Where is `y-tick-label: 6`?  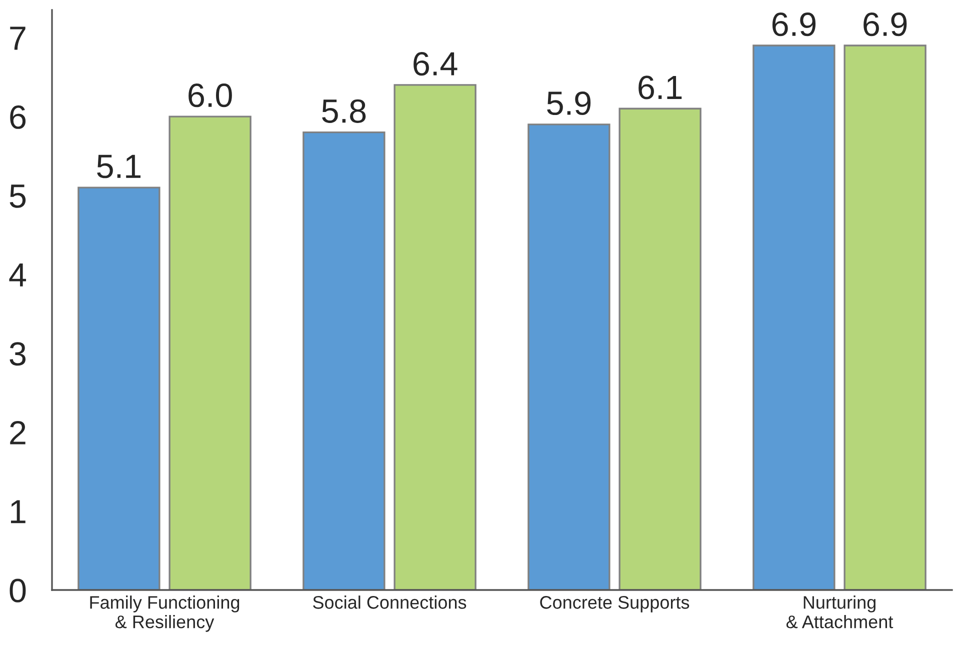
y-tick-label: 6 is located at coordinates (18, 117).